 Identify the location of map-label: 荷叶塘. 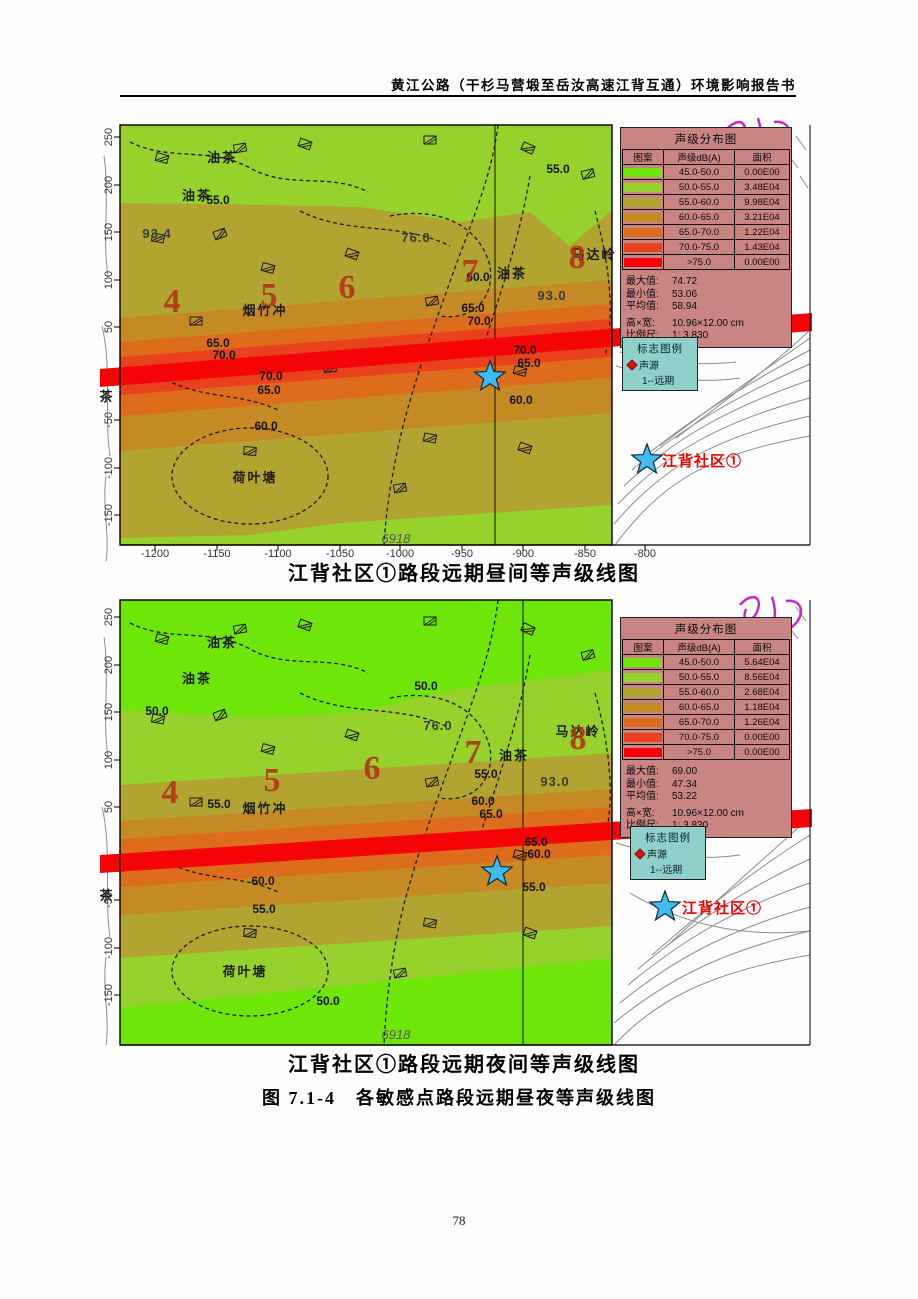
(254, 477).